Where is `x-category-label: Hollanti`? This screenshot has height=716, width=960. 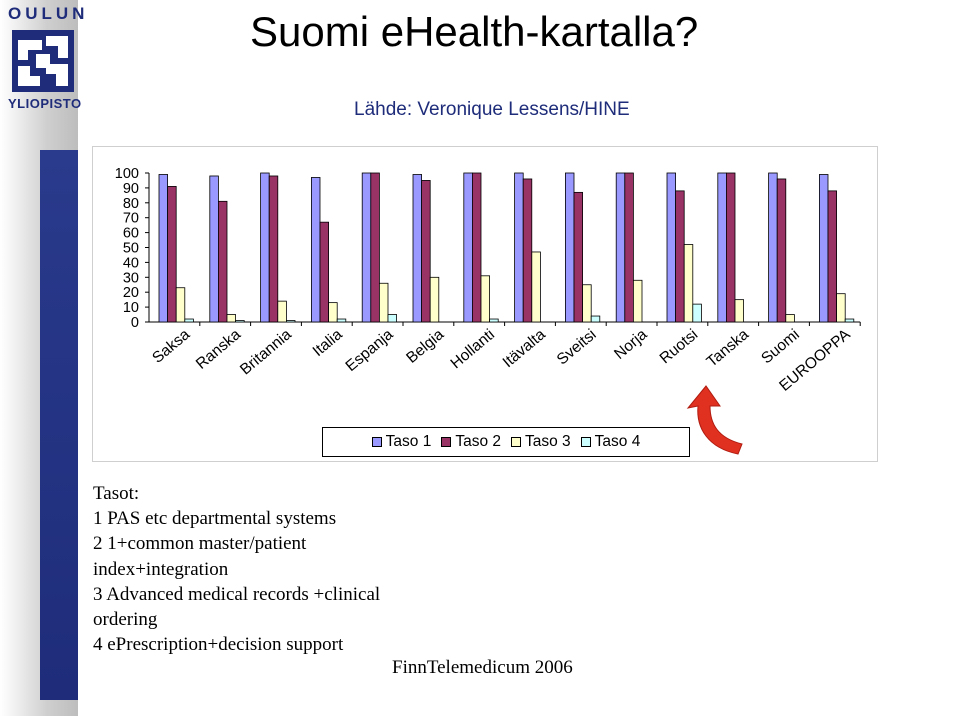
x-category-label: Hollanti is located at coordinates (472, 349).